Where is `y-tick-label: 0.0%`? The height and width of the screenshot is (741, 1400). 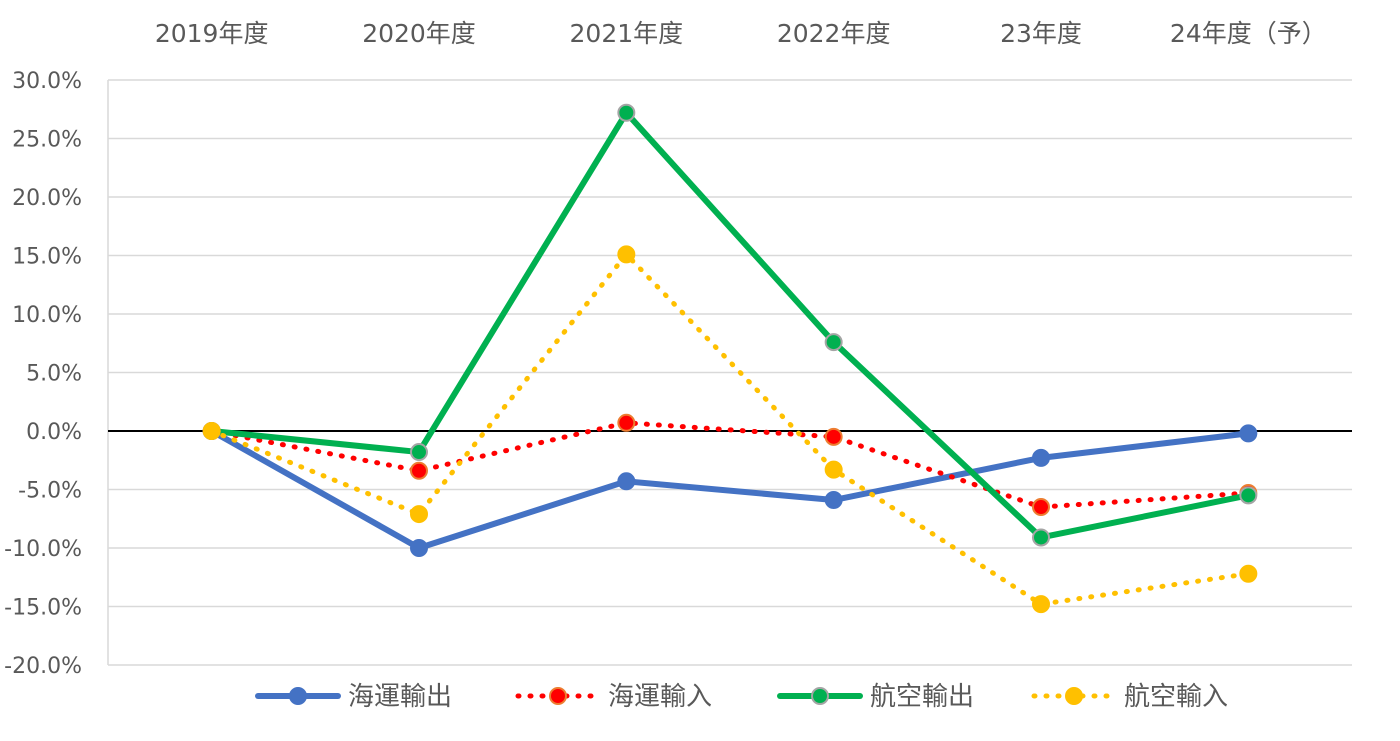
y-tick-label: 0.0% is located at coordinates (54, 432).